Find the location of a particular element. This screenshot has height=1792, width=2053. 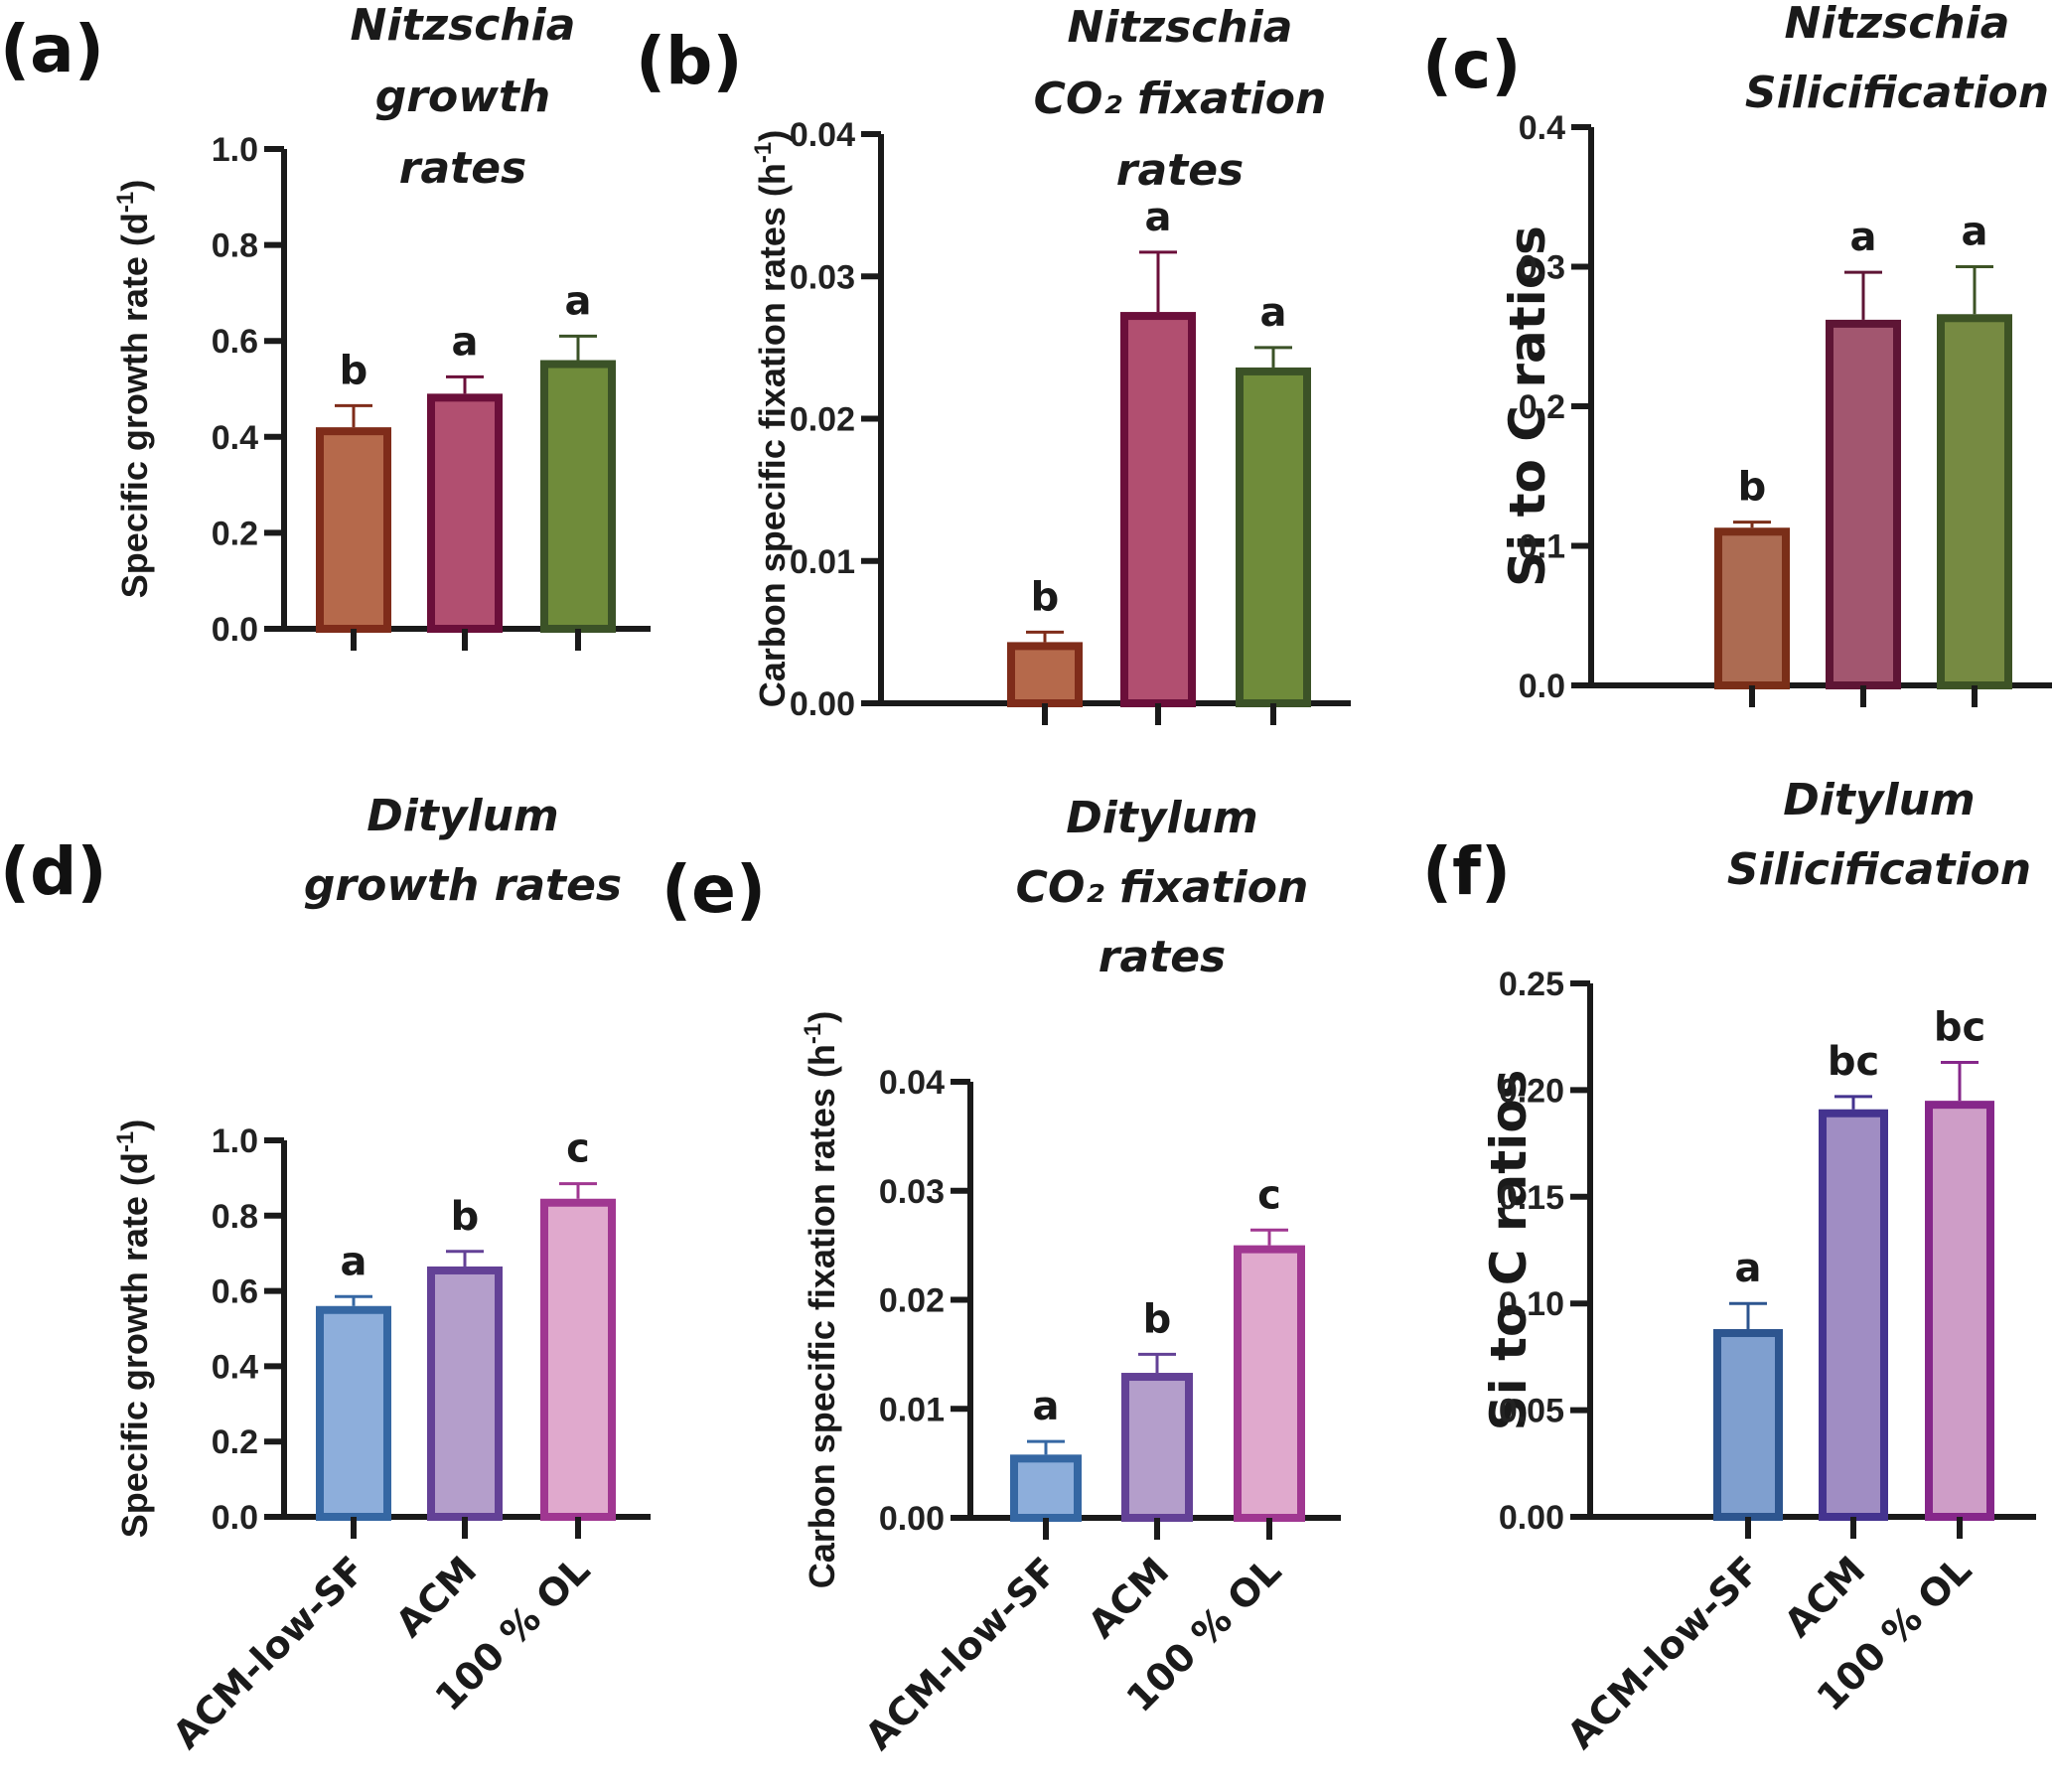

y-tick-label: 0.20 is located at coordinates (1531, 1091).